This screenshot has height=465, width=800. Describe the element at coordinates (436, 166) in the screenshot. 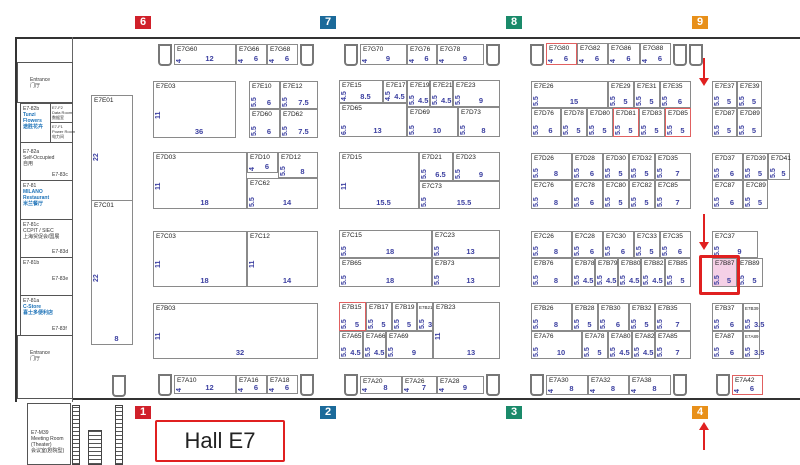

I see `booth-e7d21: E7D21 5.5 6.5` at that location.